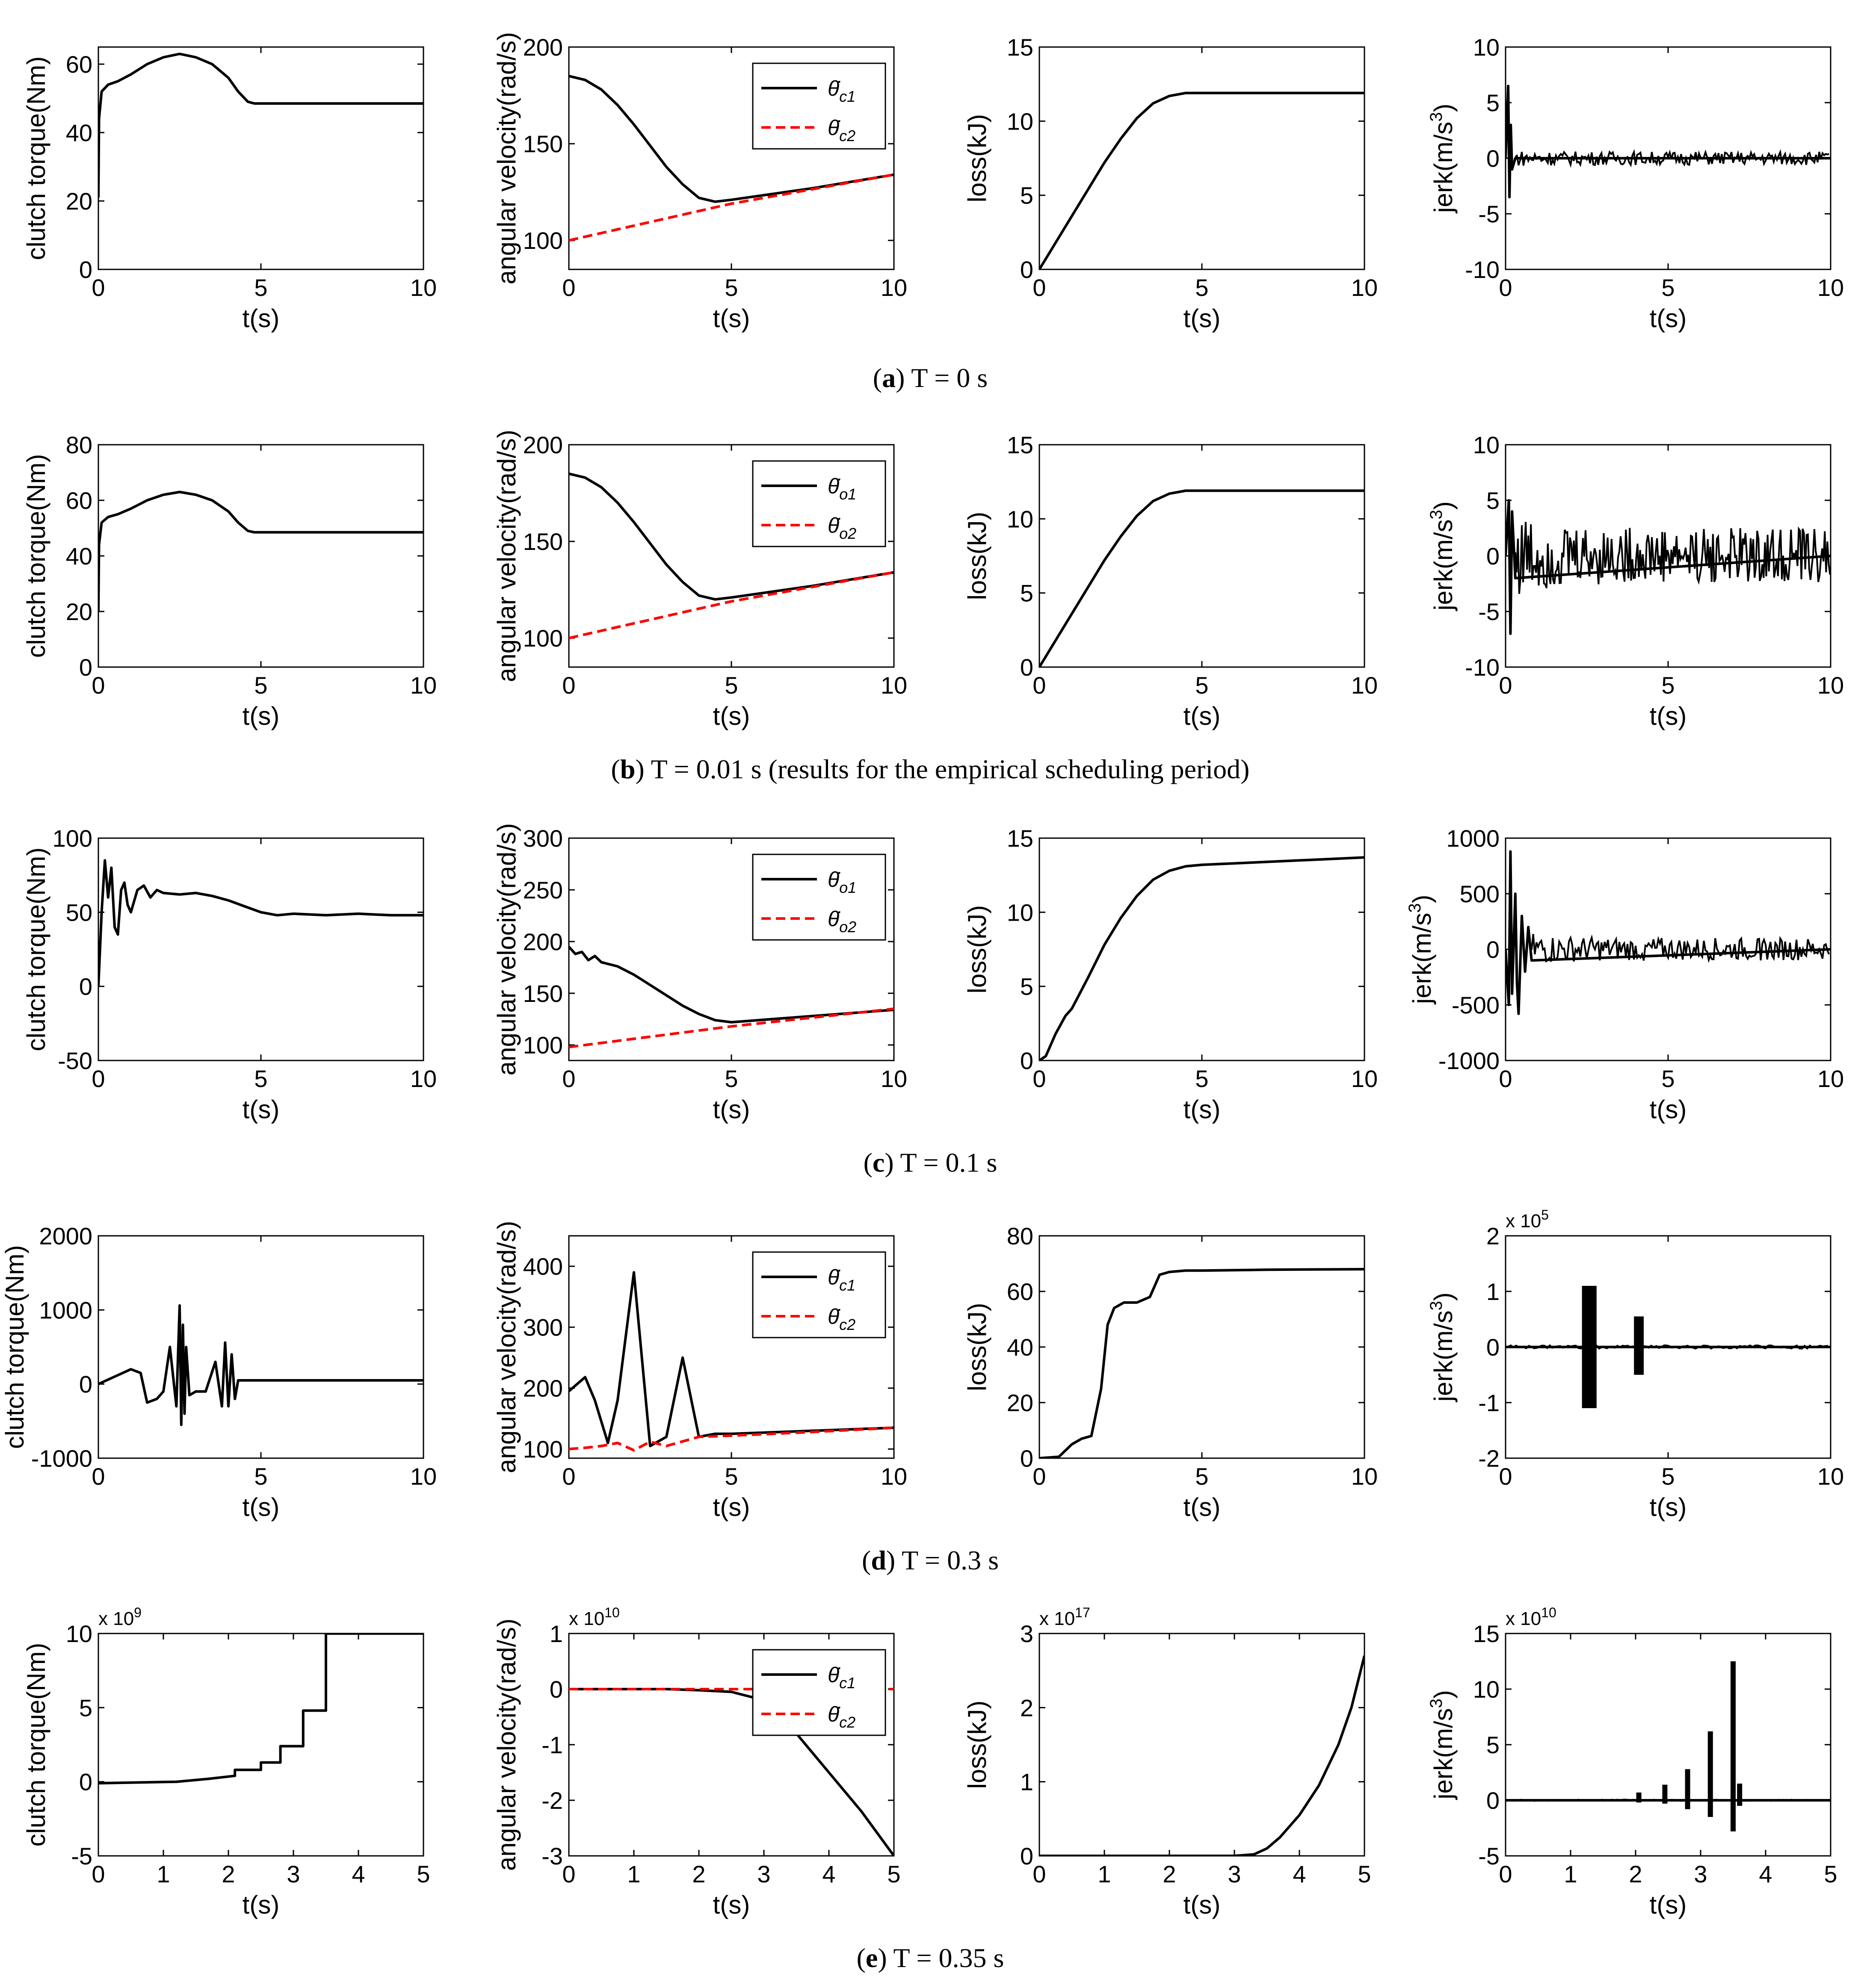 Image resolution: width=1861 pixels, height=1988 pixels. I want to click on y-tick-label: -10, so click(1482, 269).